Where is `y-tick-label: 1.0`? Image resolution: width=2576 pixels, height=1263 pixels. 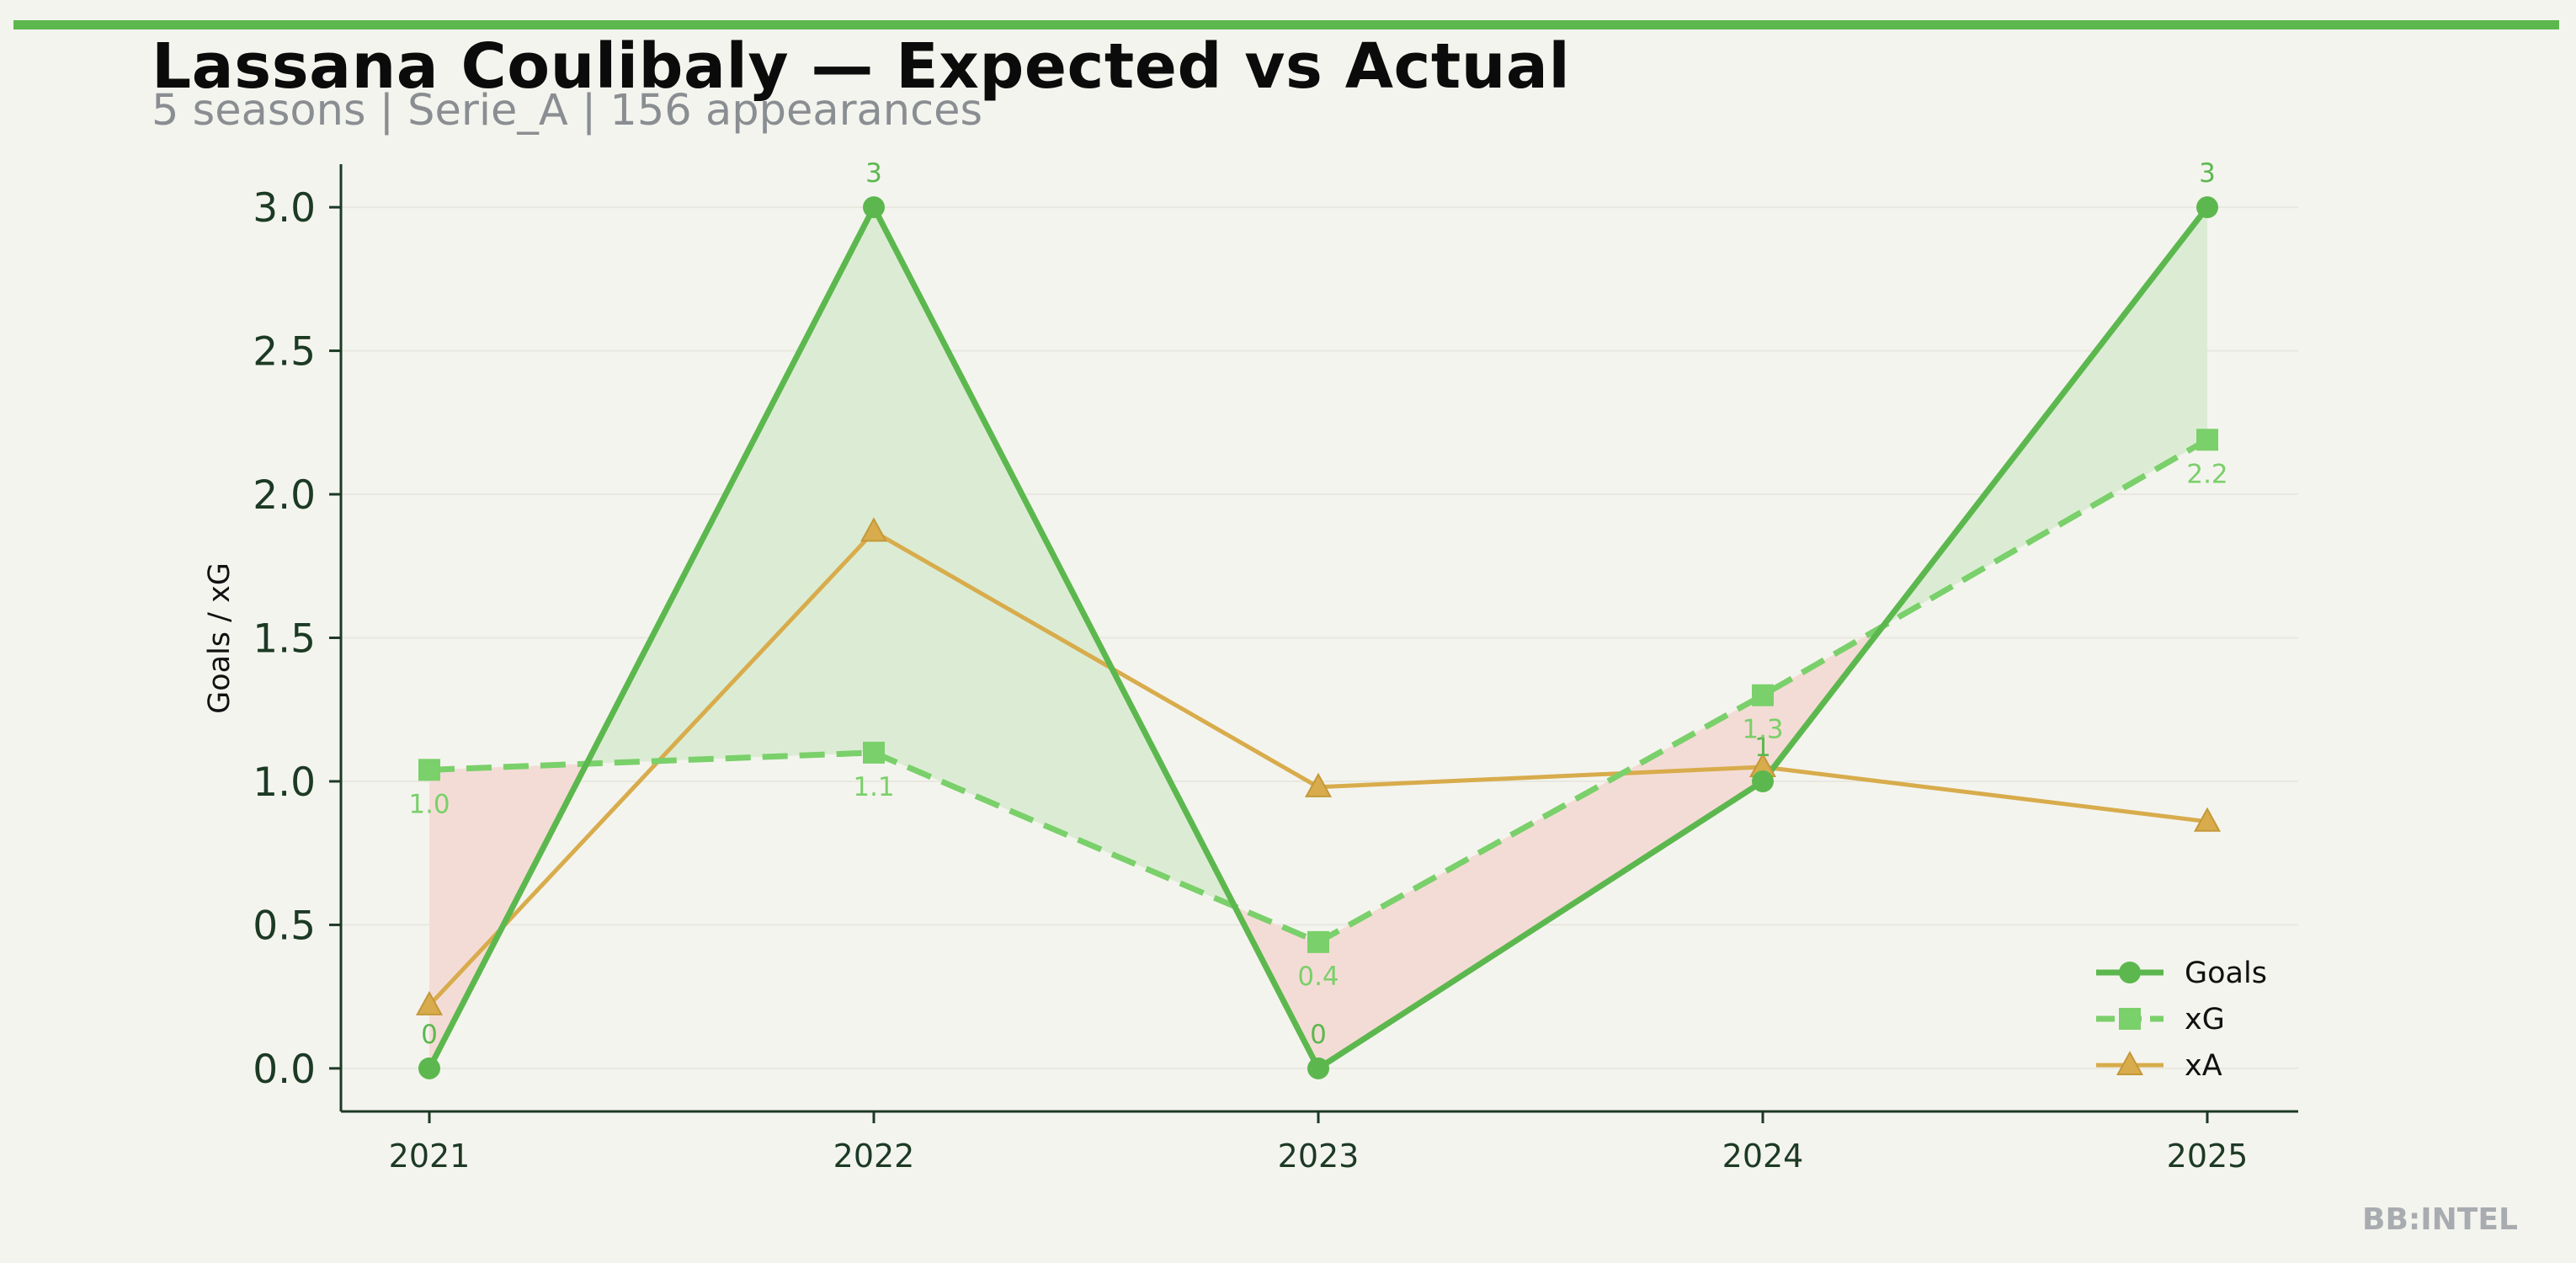
y-tick-label: 1.0 is located at coordinates (285, 782).